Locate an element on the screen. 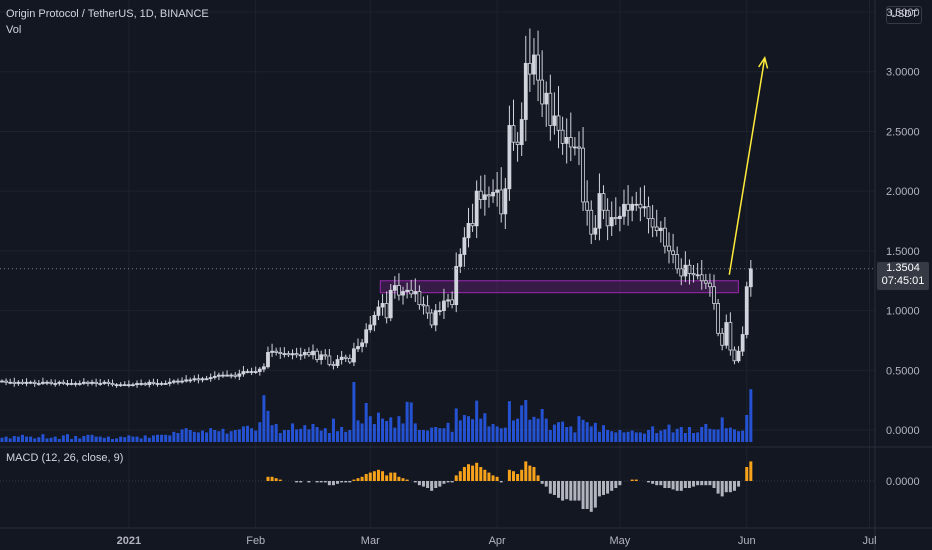 Image resolution: width=932 pixels, height=550 pixels. price-tick-label: 3.5000 is located at coordinates (903, 13).